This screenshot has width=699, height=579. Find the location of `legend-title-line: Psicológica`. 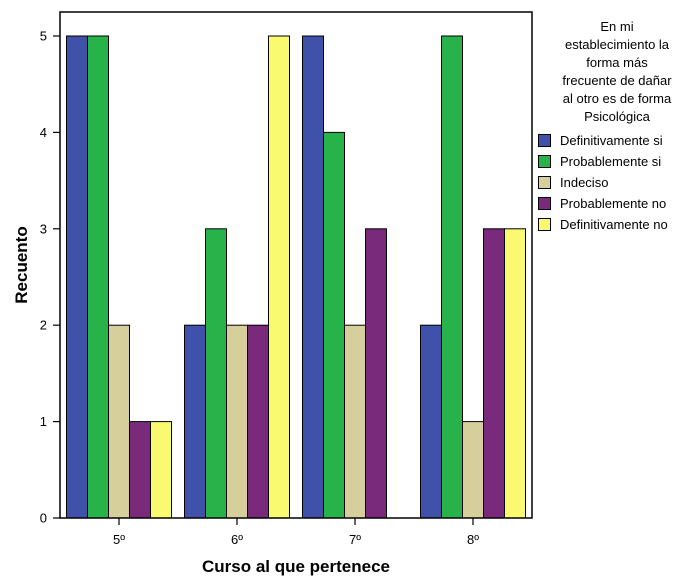

legend-title-line: Psicológica is located at coordinates (617, 116).